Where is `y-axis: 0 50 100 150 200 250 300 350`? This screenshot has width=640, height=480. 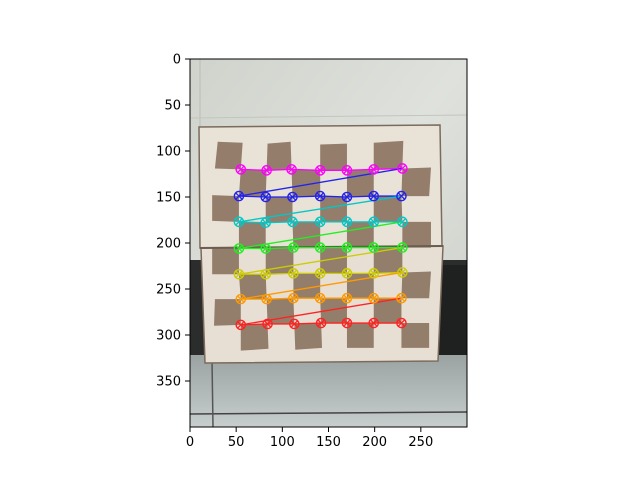 y-axis: 0 50 100 150 200 250 300 350 is located at coordinates (173, 221).